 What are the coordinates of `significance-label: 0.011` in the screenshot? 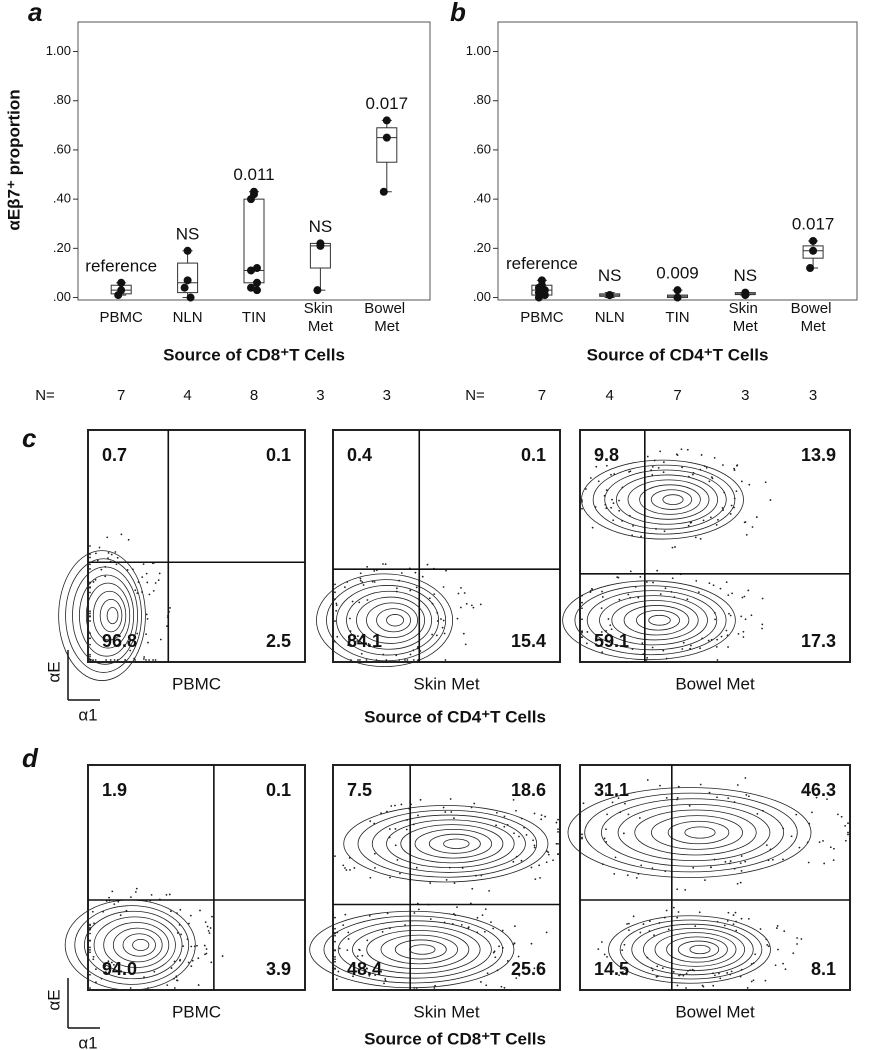 It's located at (253, 174).